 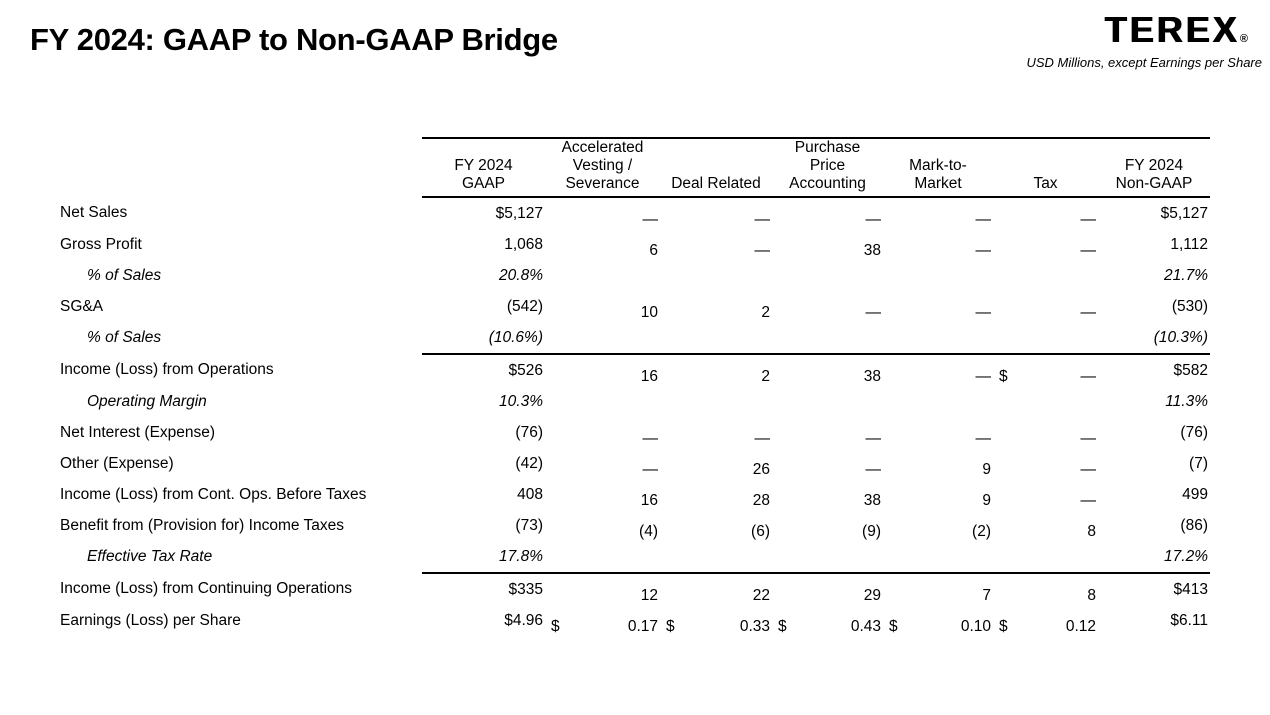 What do you see at coordinates (1154, 525) in the screenshot?
I see `cell: (86)` at bounding box center [1154, 525].